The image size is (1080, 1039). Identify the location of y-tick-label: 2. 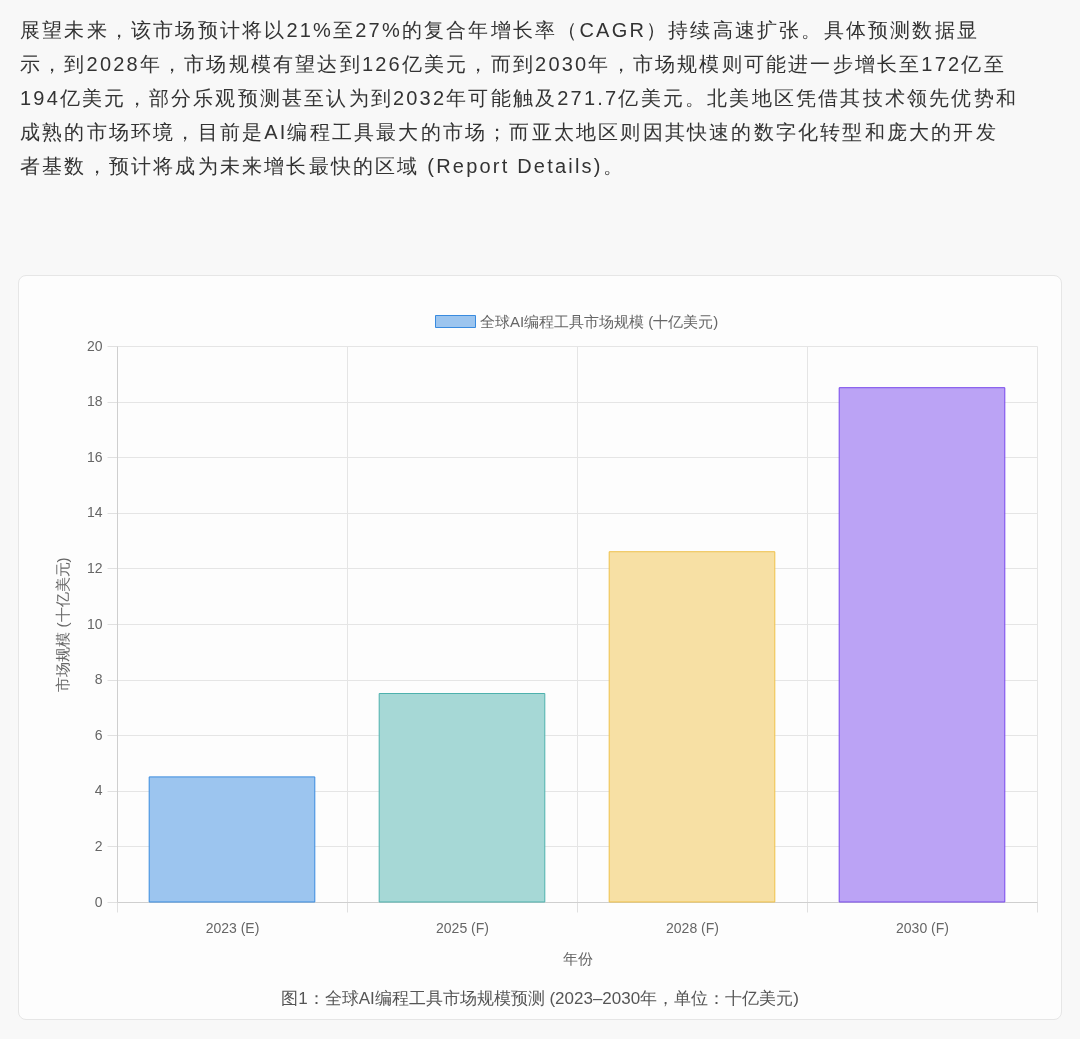
(98, 845).